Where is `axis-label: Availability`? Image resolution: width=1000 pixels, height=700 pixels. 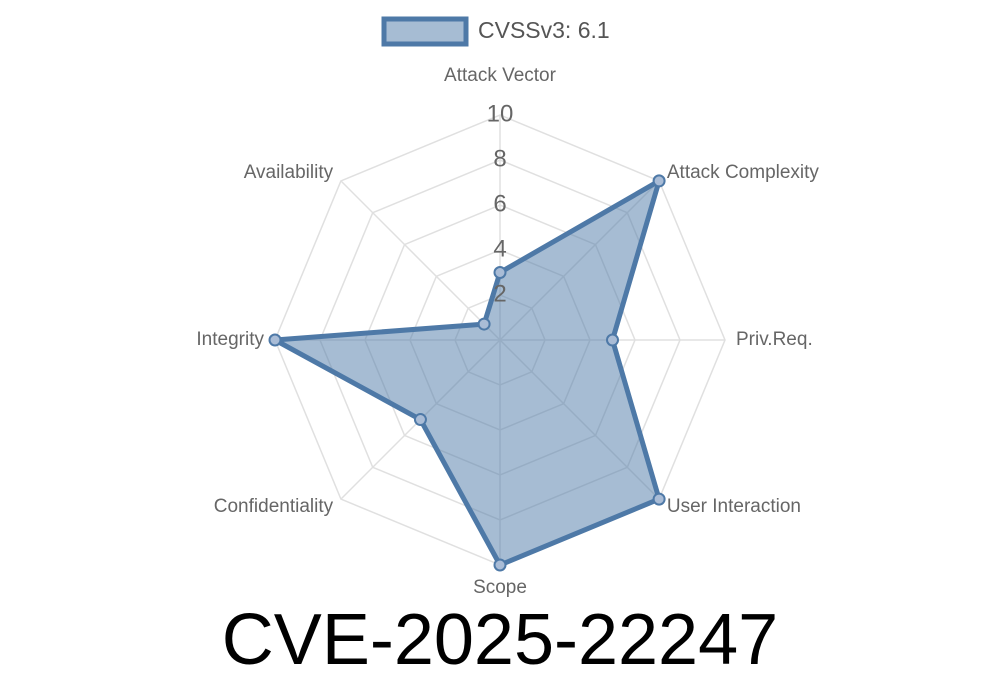 axis-label: Availability is located at coordinates (289, 172).